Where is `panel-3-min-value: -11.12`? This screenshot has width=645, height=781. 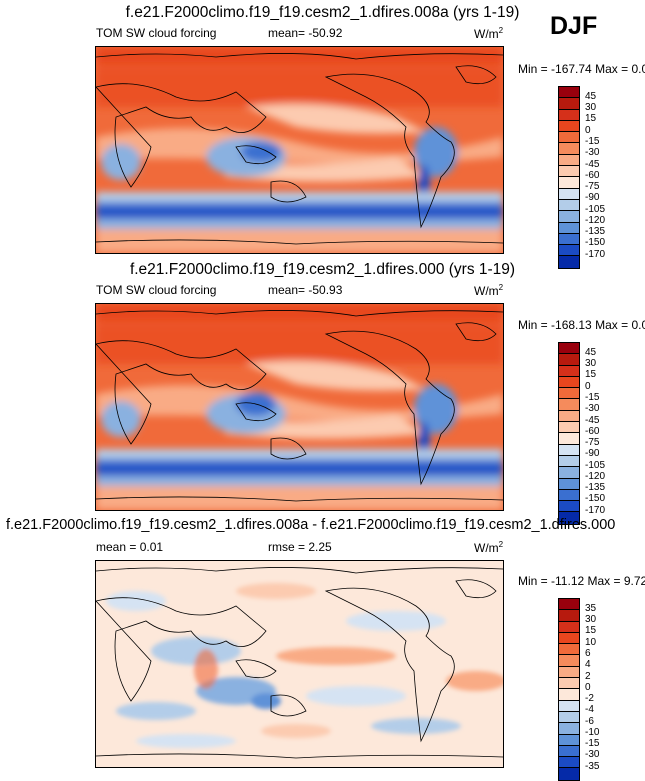 panel-3-min-value: -11.12 is located at coordinates (568, 581).